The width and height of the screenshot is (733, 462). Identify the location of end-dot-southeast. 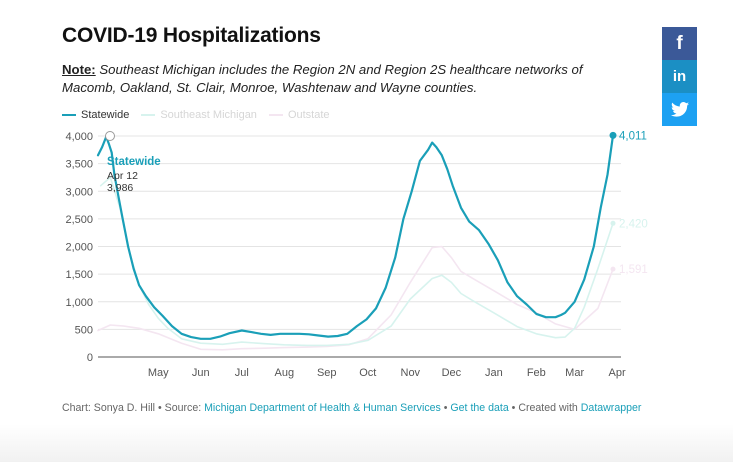
(613, 223).